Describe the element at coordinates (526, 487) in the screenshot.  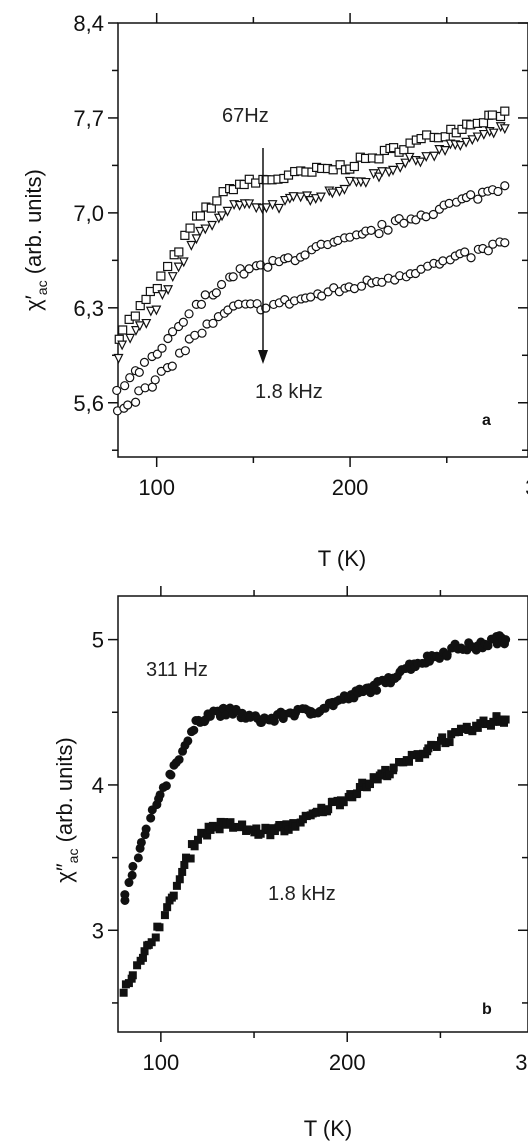
I see `x-tick-label: 300` at that location.